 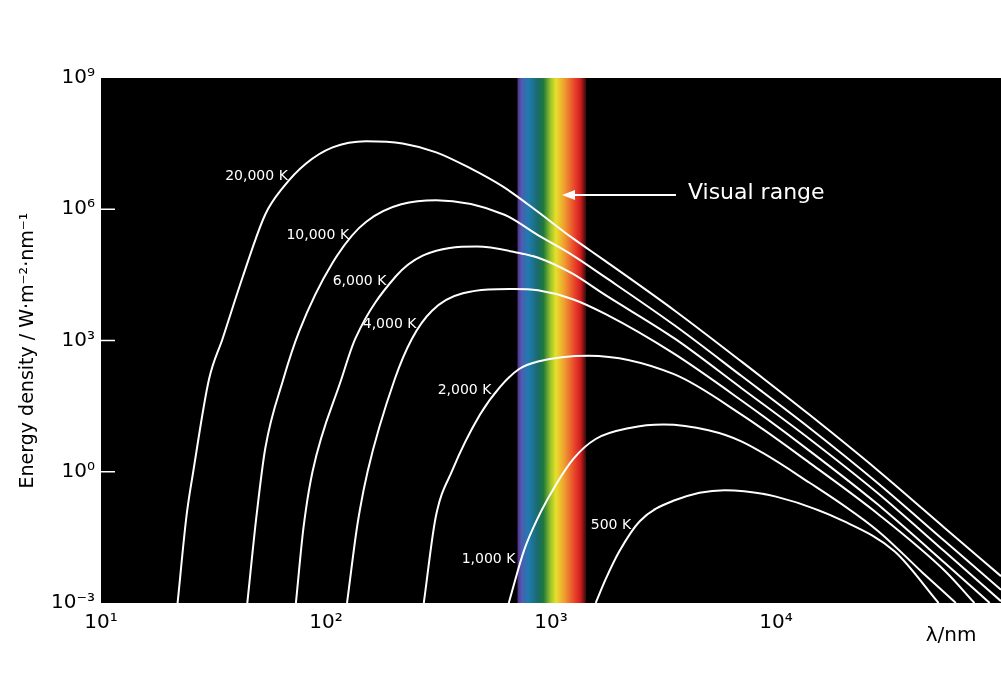 What do you see at coordinates (756, 191) in the screenshot?
I see `band-label: Visual range` at bounding box center [756, 191].